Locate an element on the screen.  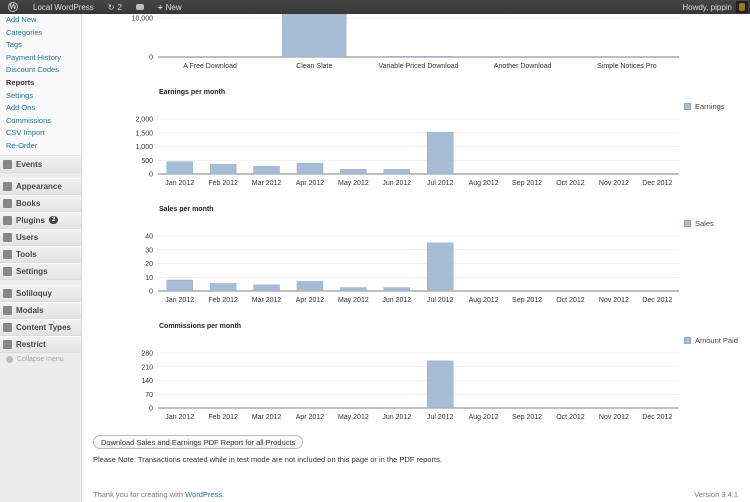
legend-label: Sales is located at coordinates (704, 223).